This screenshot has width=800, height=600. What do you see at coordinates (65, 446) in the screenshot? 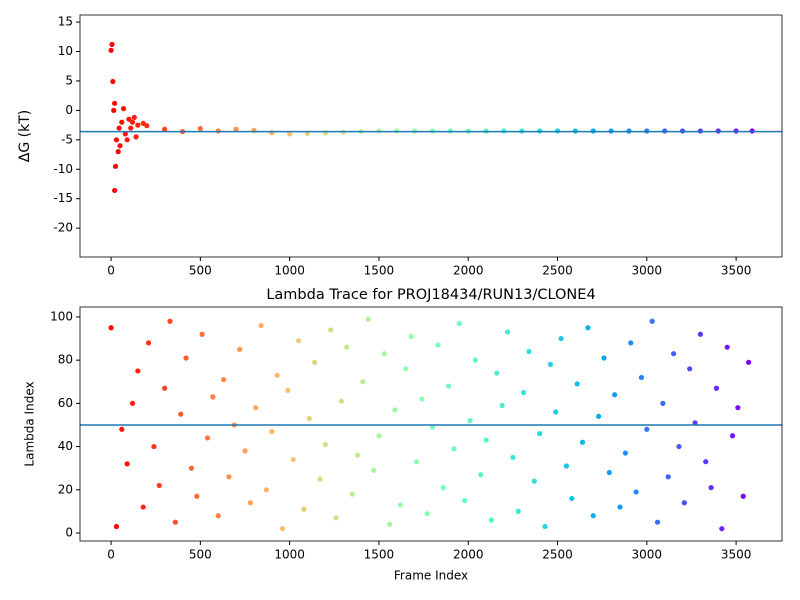
I see `y-tick-label: 40` at bounding box center [65, 446].